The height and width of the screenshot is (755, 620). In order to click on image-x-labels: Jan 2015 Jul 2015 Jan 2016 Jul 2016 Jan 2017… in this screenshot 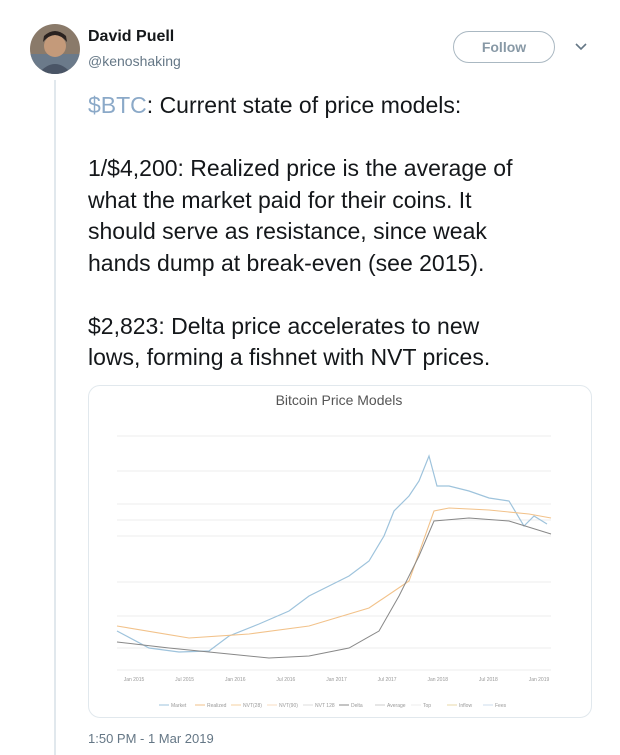, I will do `click(337, 680)`.